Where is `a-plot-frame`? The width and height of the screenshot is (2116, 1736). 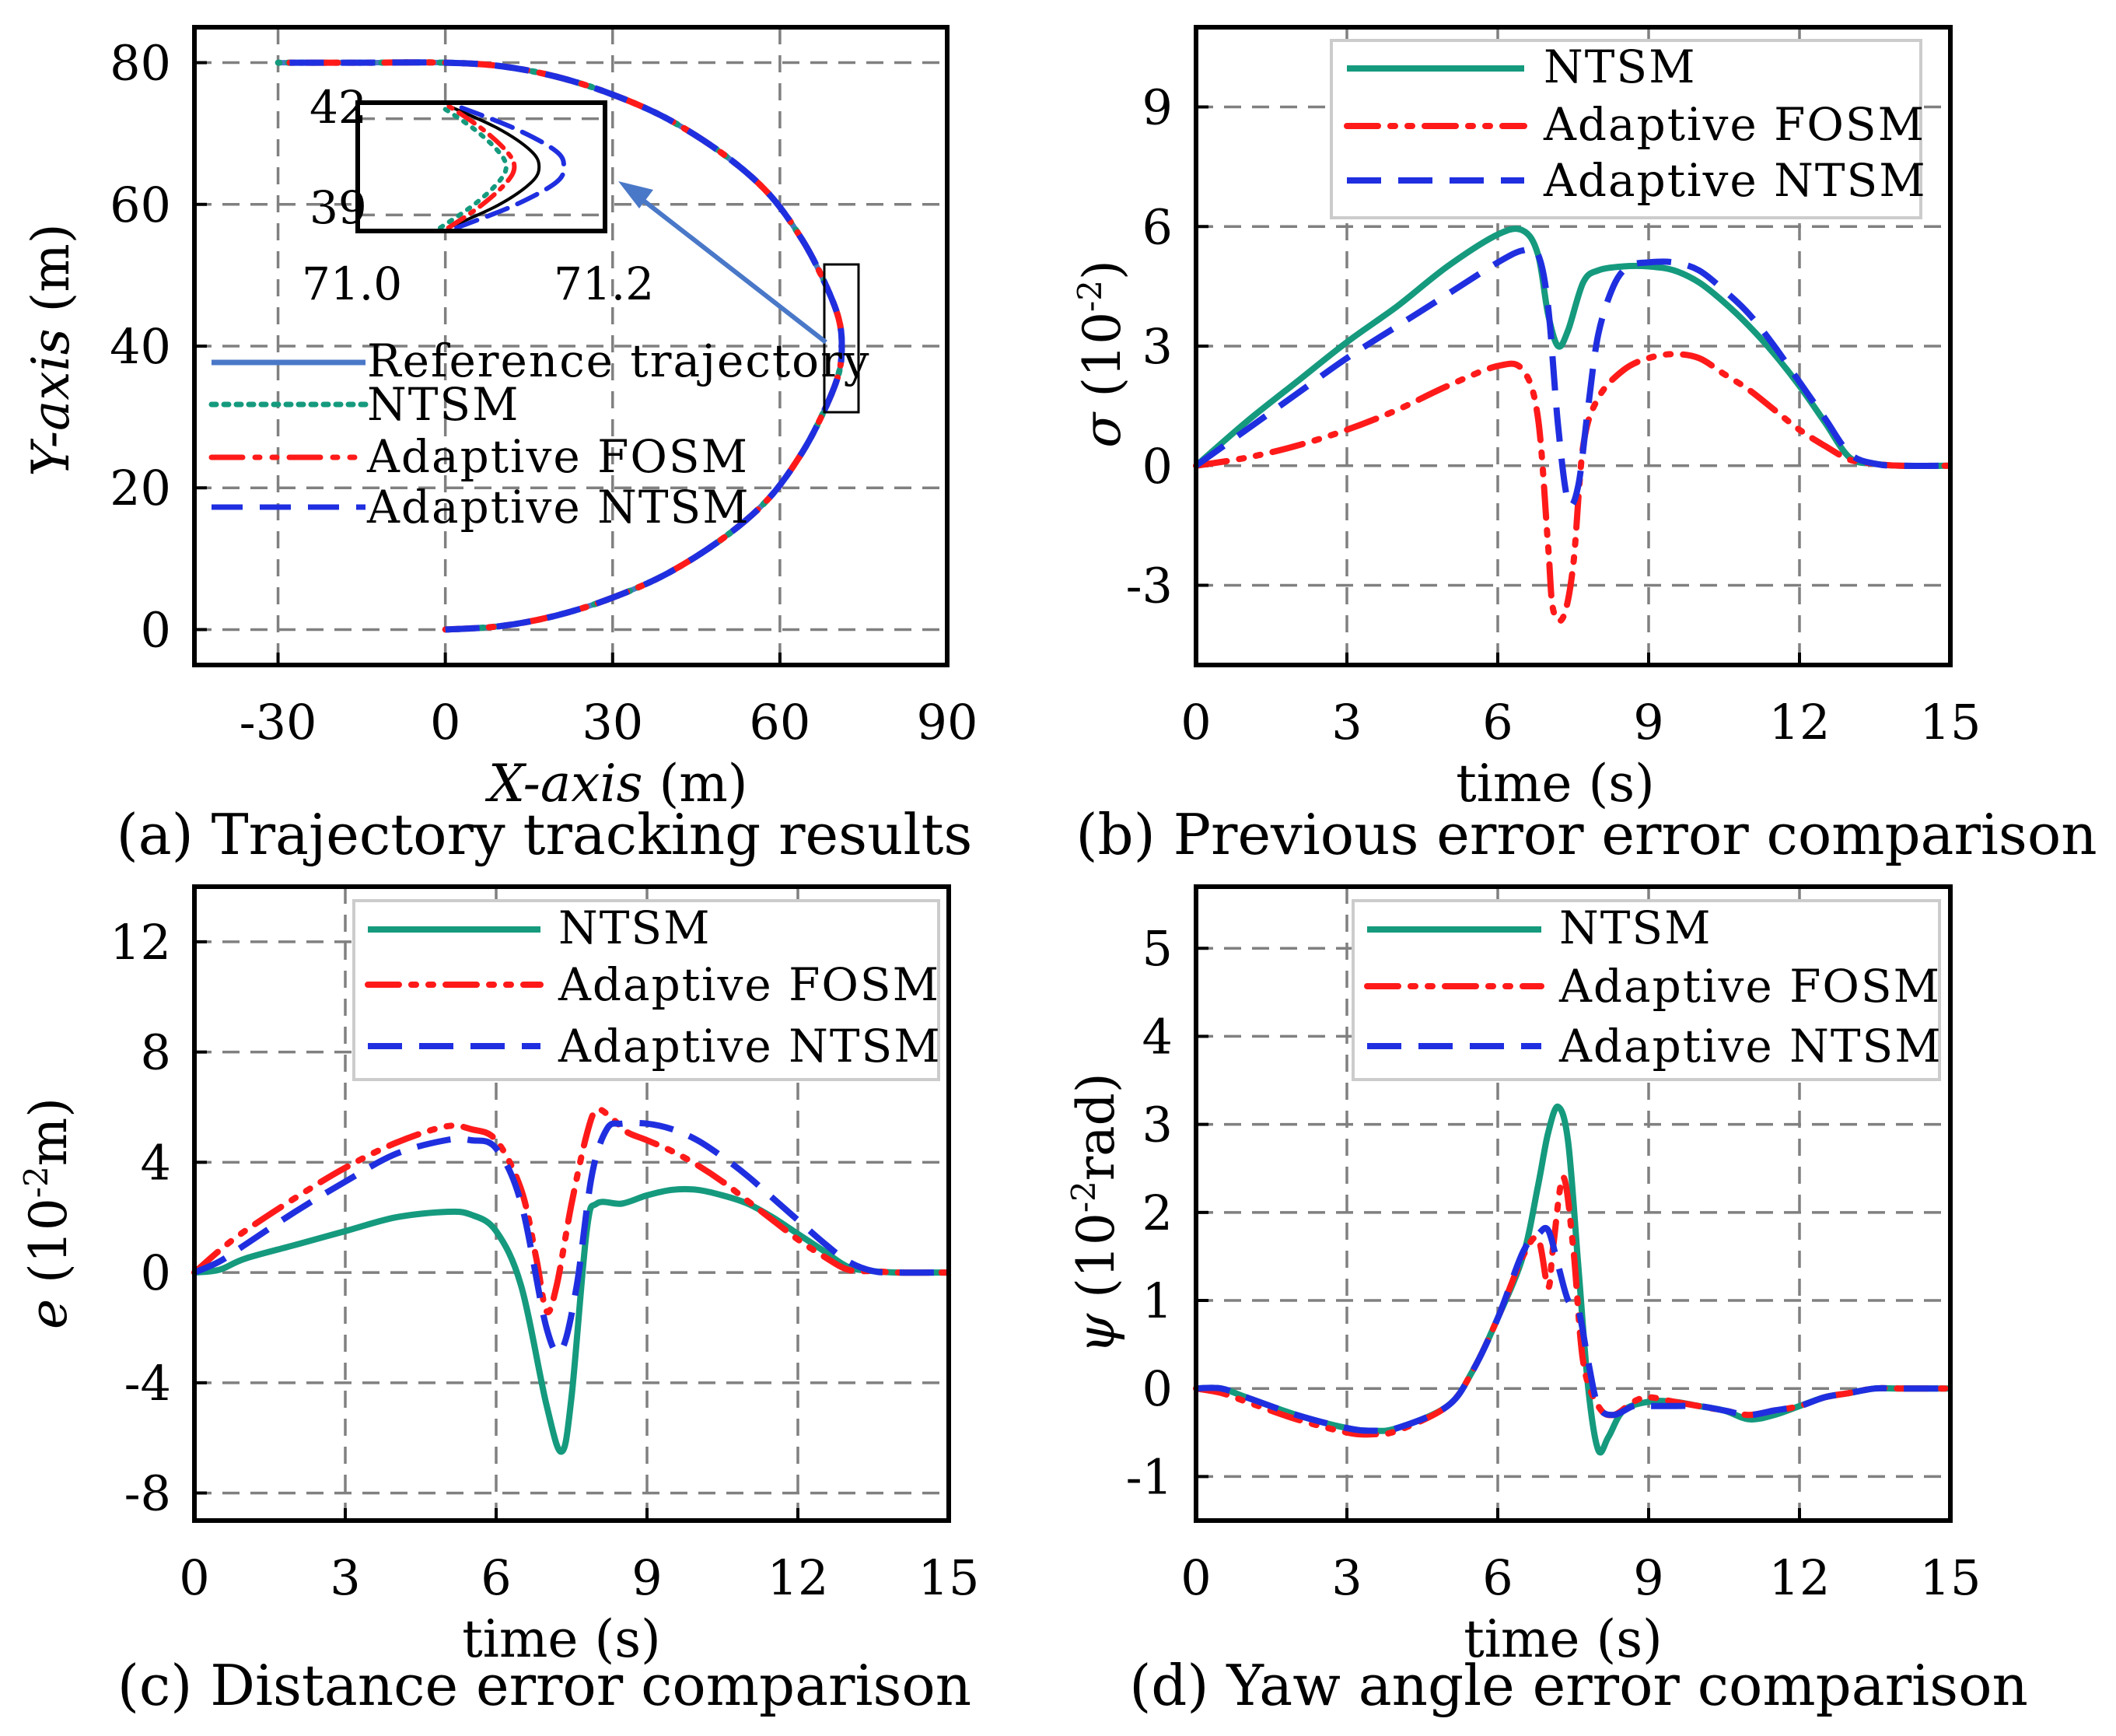
a-plot-frame is located at coordinates (571, 346).